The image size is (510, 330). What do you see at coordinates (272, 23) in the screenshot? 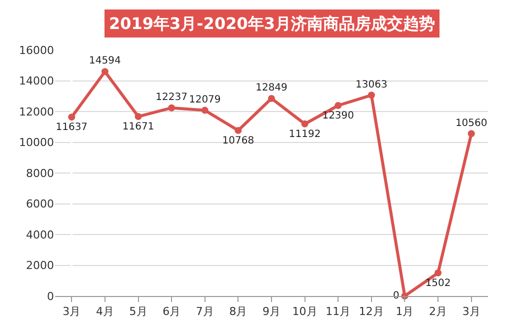
I see `chart-title: 2019年3月-2020年3月济南商品房成交趋势` at bounding box center [272, 23].